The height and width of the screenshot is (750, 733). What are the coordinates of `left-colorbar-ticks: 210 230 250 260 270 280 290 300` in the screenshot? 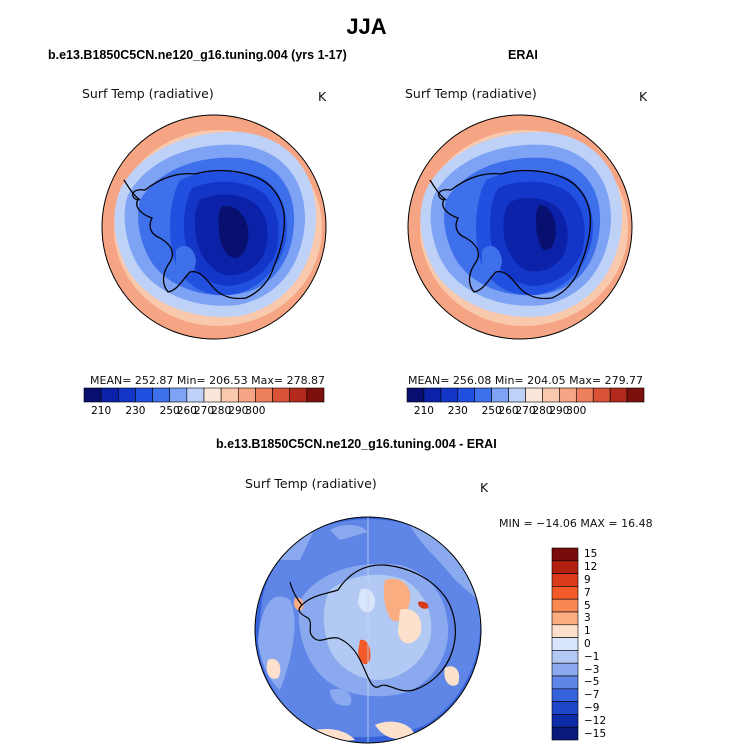 It's located at (204, 412).